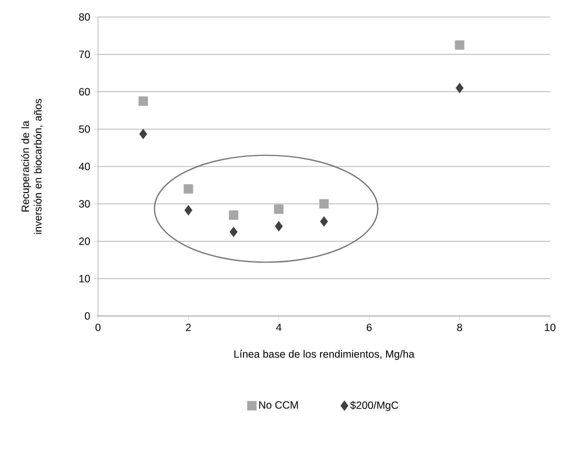  Describe the element at coordinates (84, 241) in the screenshot. I see `y-tick-label: 20` at that location.